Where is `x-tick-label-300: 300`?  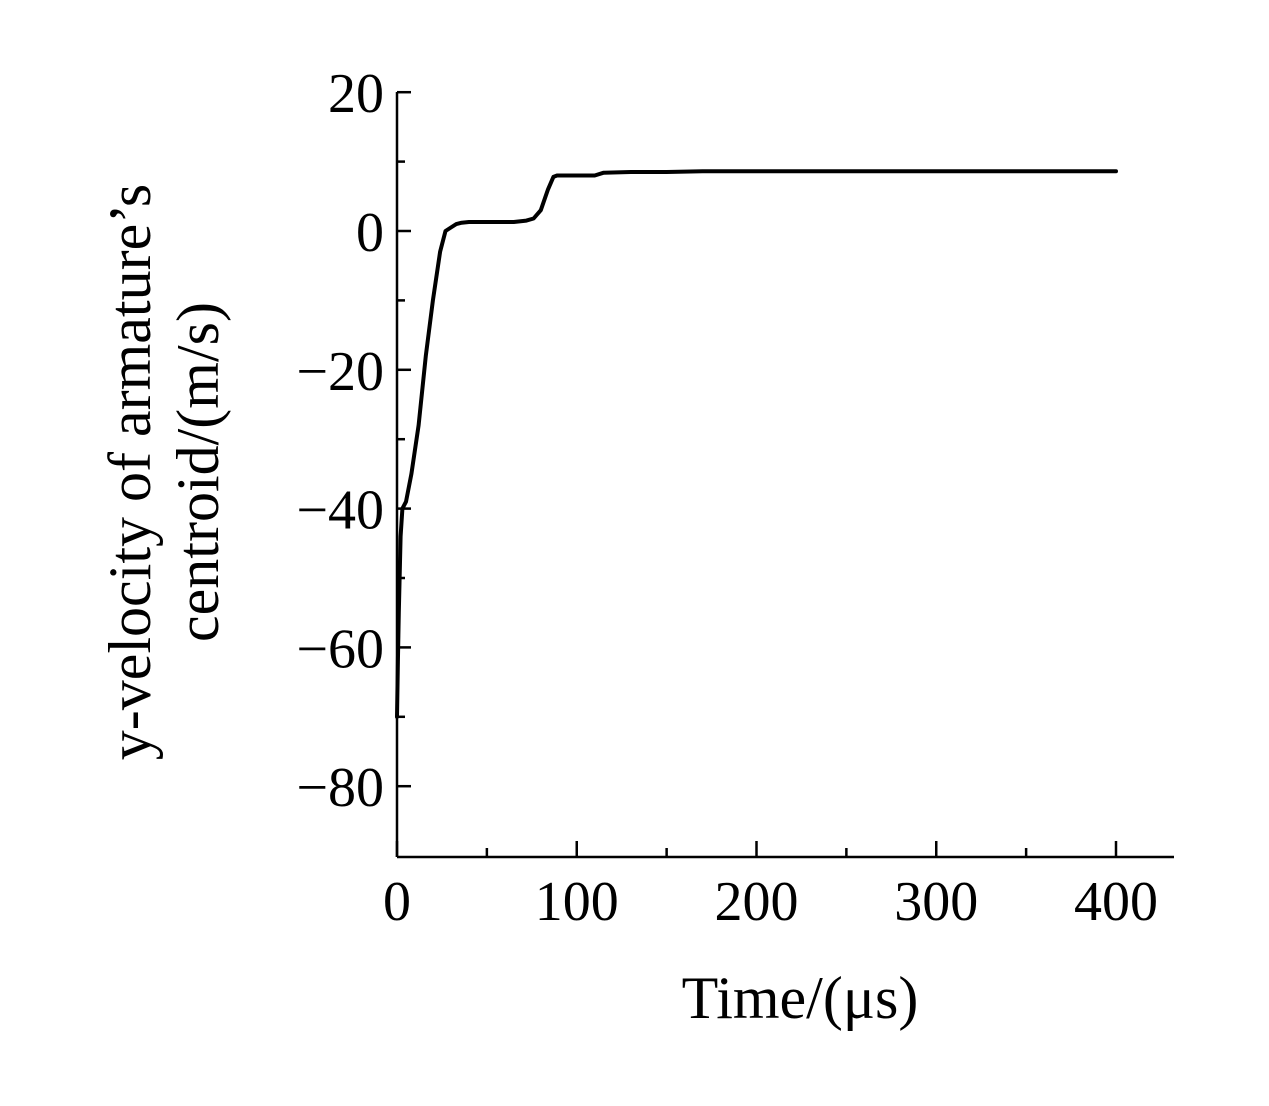
x-tick-label-300: 300 is located at coordinates (936, 902).